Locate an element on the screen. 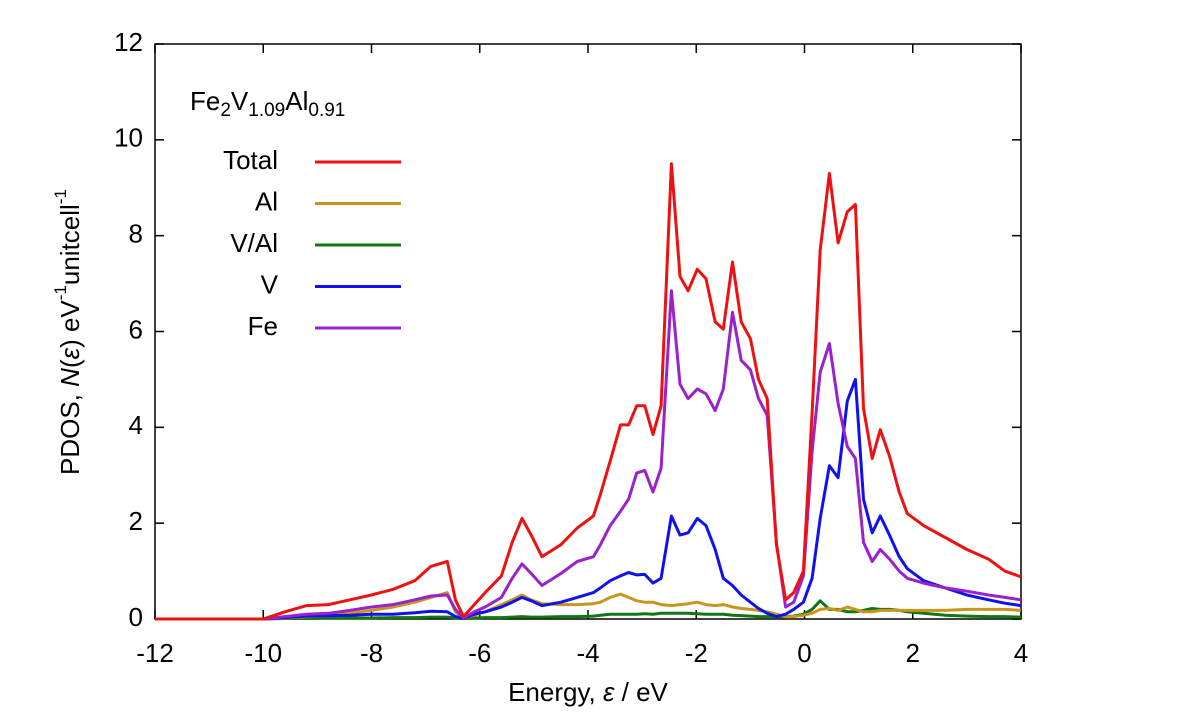 The height and width of the screenshot is (722, 1203). x-tick-label: -6 is located at coordinates (479, 653).